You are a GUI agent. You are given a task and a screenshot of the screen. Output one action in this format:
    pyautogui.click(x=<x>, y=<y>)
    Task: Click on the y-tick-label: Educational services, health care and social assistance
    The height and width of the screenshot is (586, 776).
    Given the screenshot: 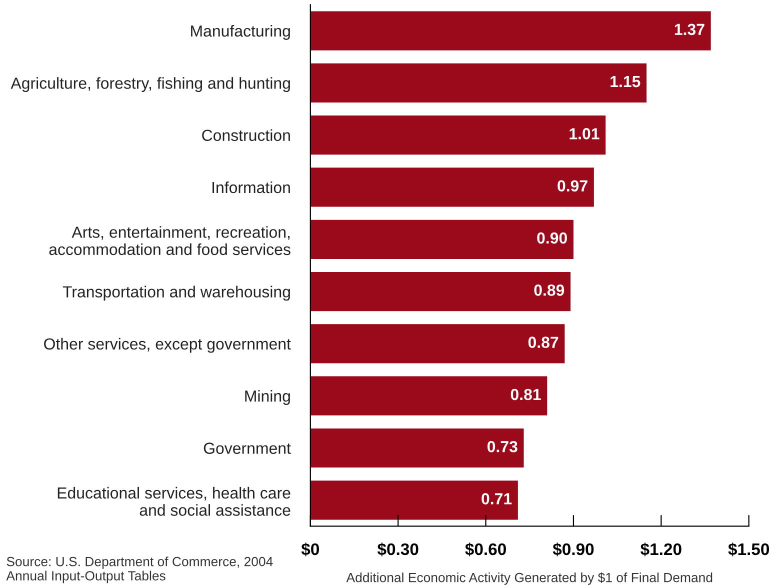 What is the action you would take?
    pyautogui.click(x=174, y=501)
    